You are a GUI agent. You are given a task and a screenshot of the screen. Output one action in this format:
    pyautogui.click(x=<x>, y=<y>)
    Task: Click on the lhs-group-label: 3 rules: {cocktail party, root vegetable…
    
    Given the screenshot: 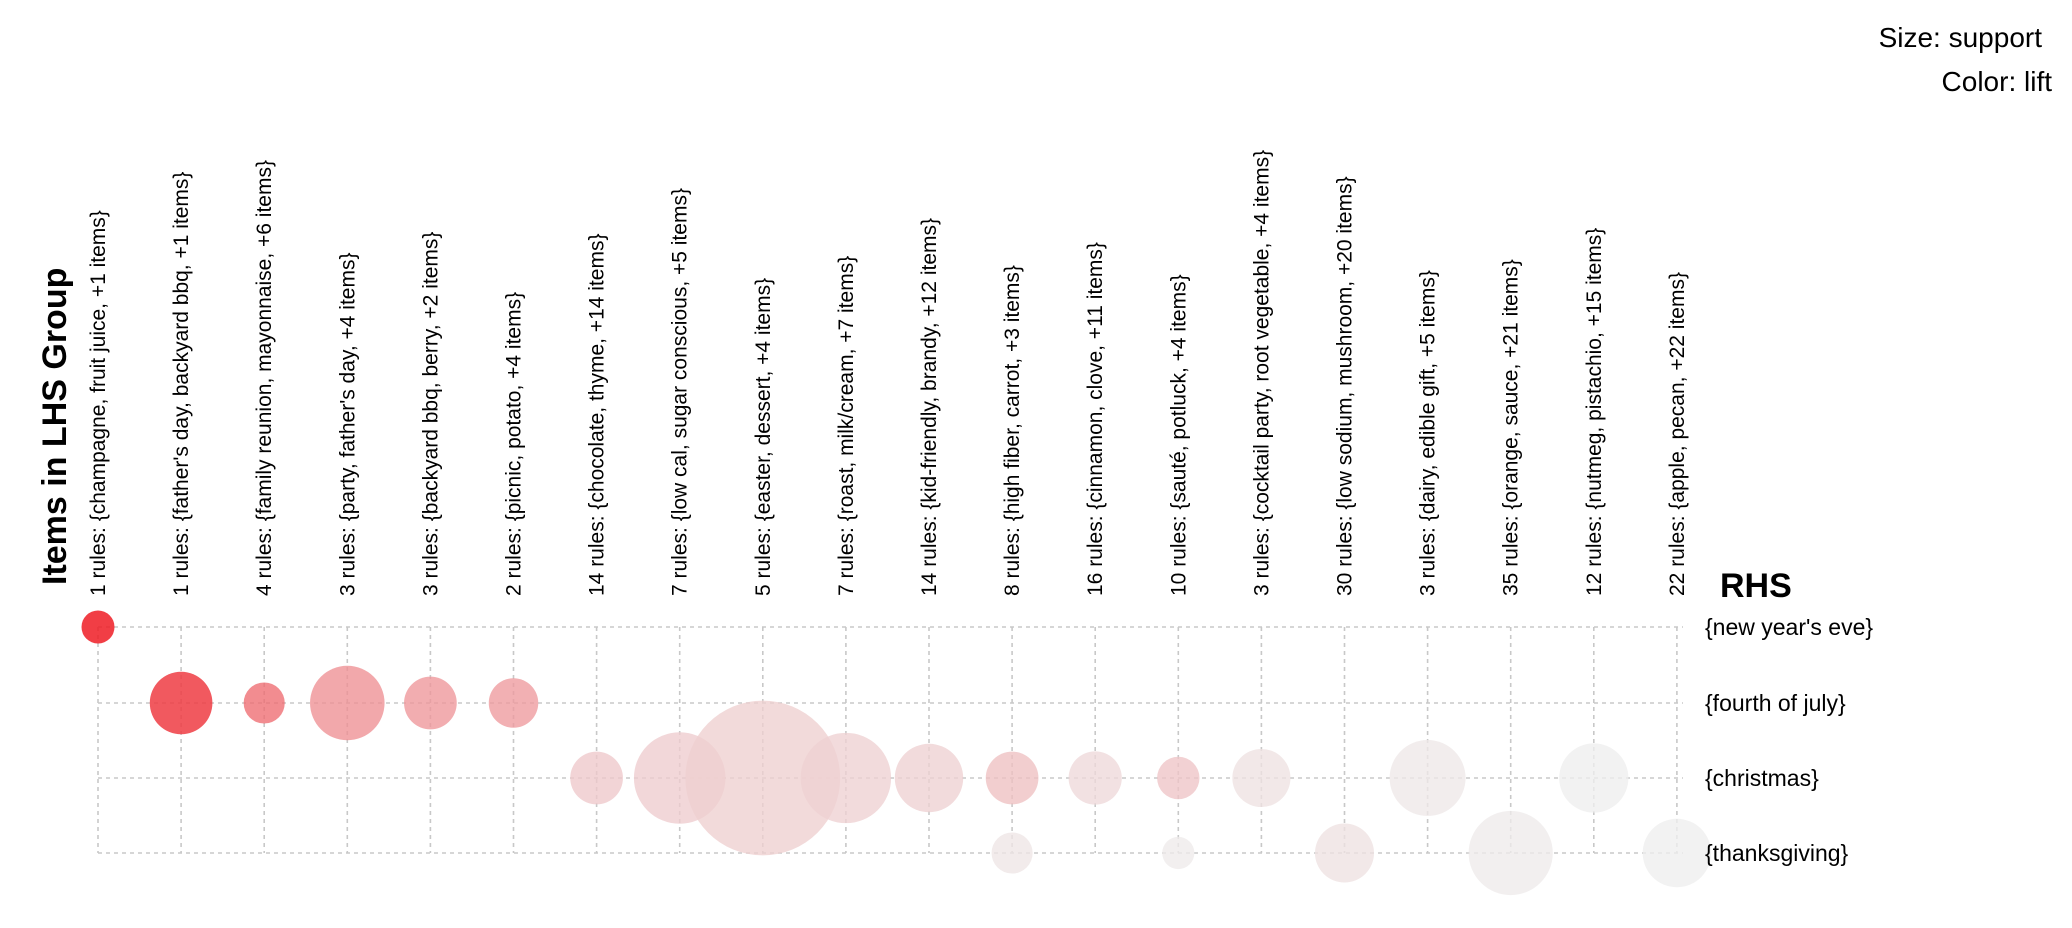 What is the action you would take?
    pyautogui.click(x=1261, y=373)
    